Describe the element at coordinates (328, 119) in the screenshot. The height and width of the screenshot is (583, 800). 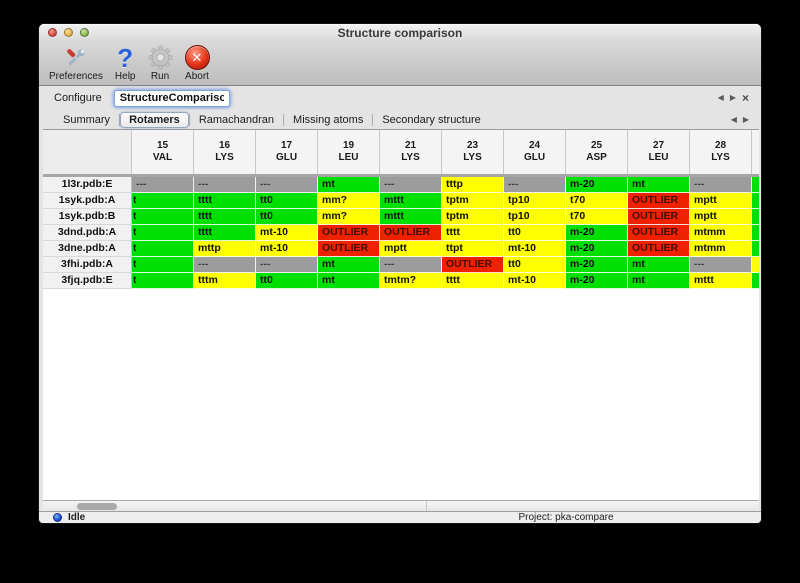
I see `tab-missing-atoms: Missing atoms` at that location.